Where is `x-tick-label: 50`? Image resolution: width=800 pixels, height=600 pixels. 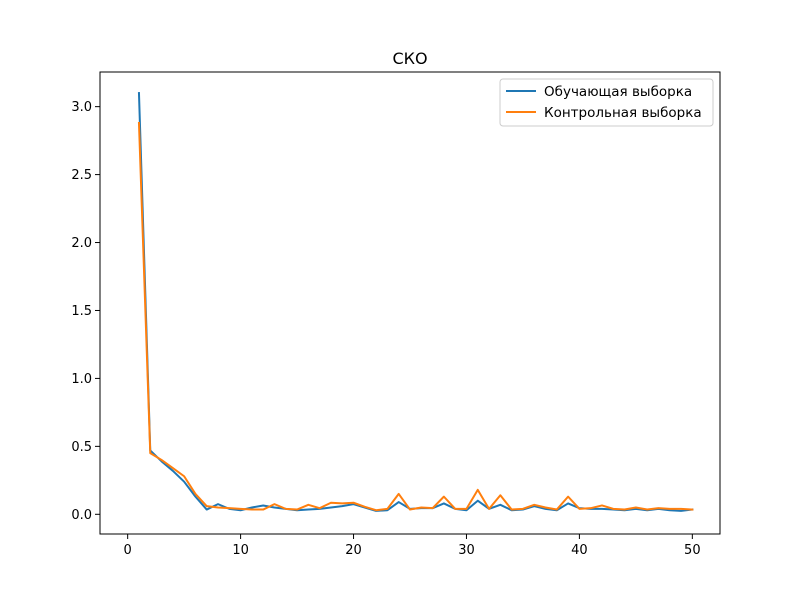 x-tick-label: 50 is located at coordinates (692, 550).